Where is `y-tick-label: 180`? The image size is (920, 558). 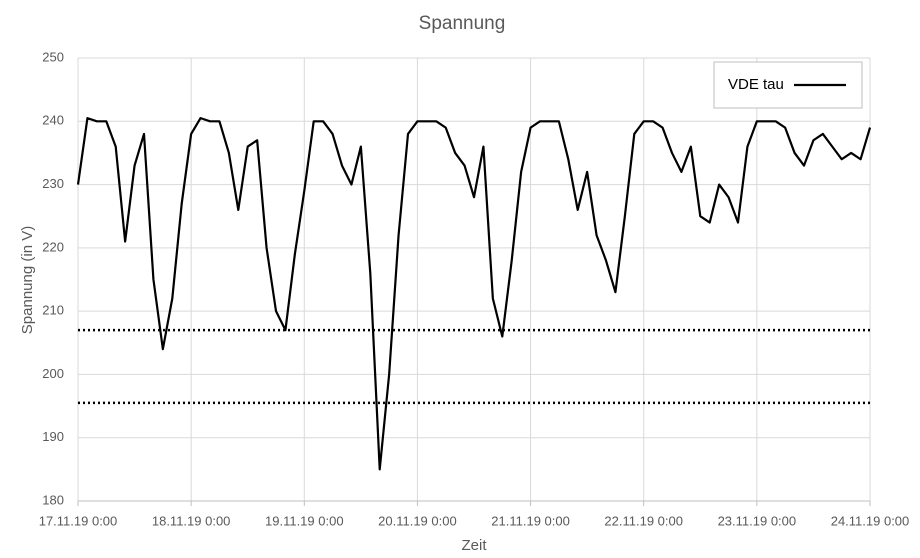
y-tick-label: 180 is located at coordinates (53, 499).